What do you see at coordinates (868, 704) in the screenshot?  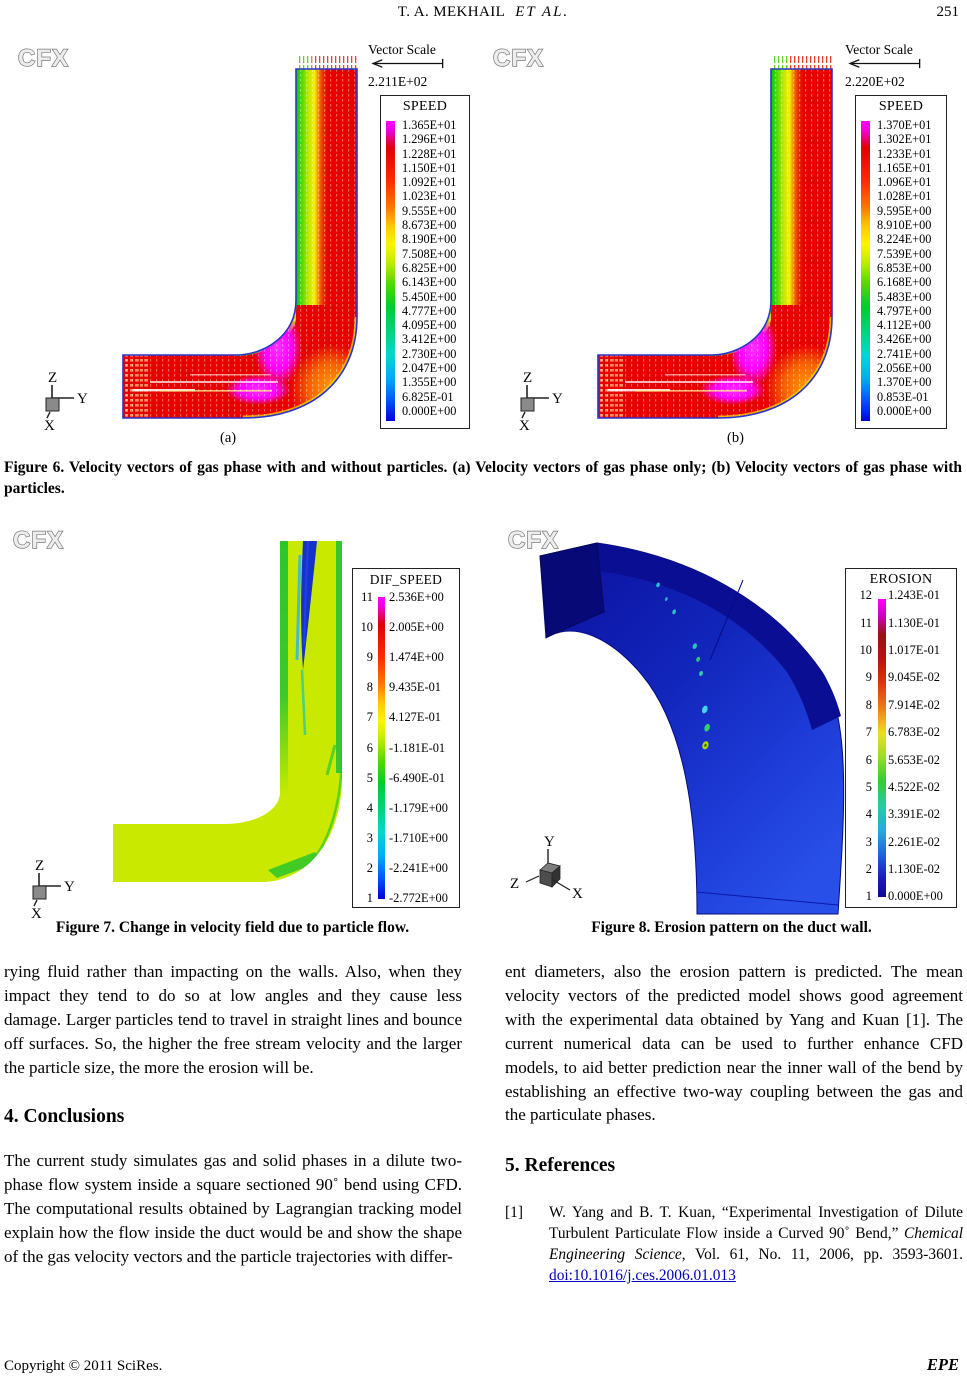 I see `legend-level-number: 8` at bounding box center [868, 704].